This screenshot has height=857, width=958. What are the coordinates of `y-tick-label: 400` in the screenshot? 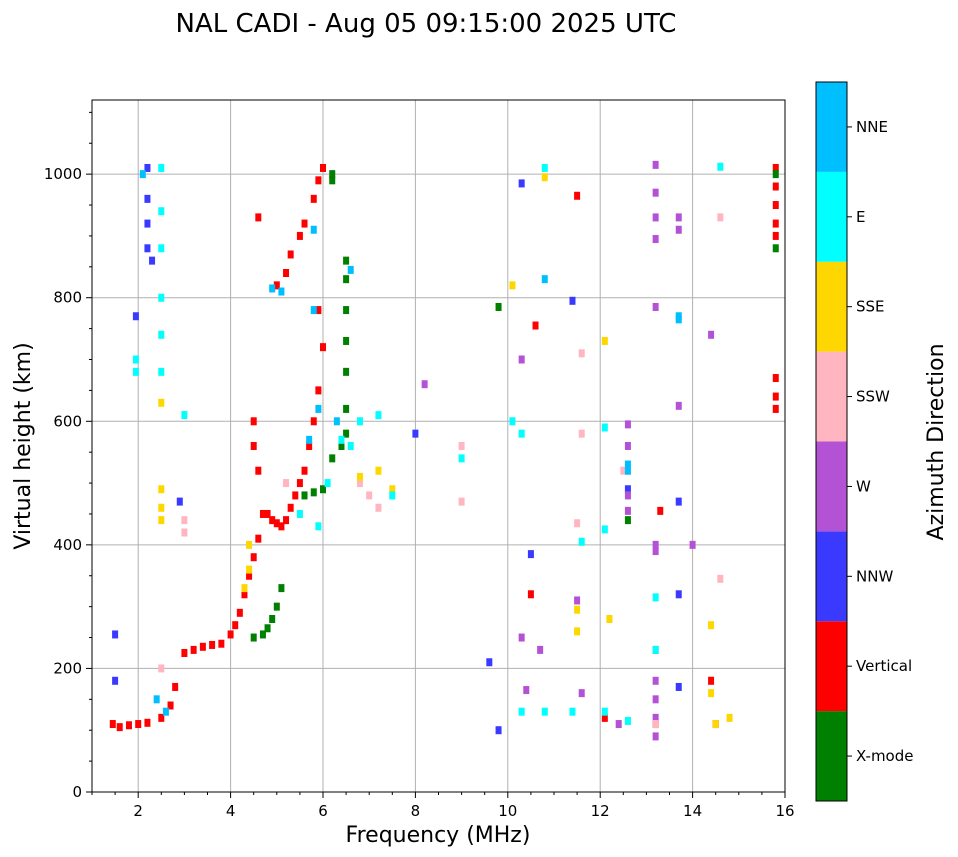 It's located at (67, 545).